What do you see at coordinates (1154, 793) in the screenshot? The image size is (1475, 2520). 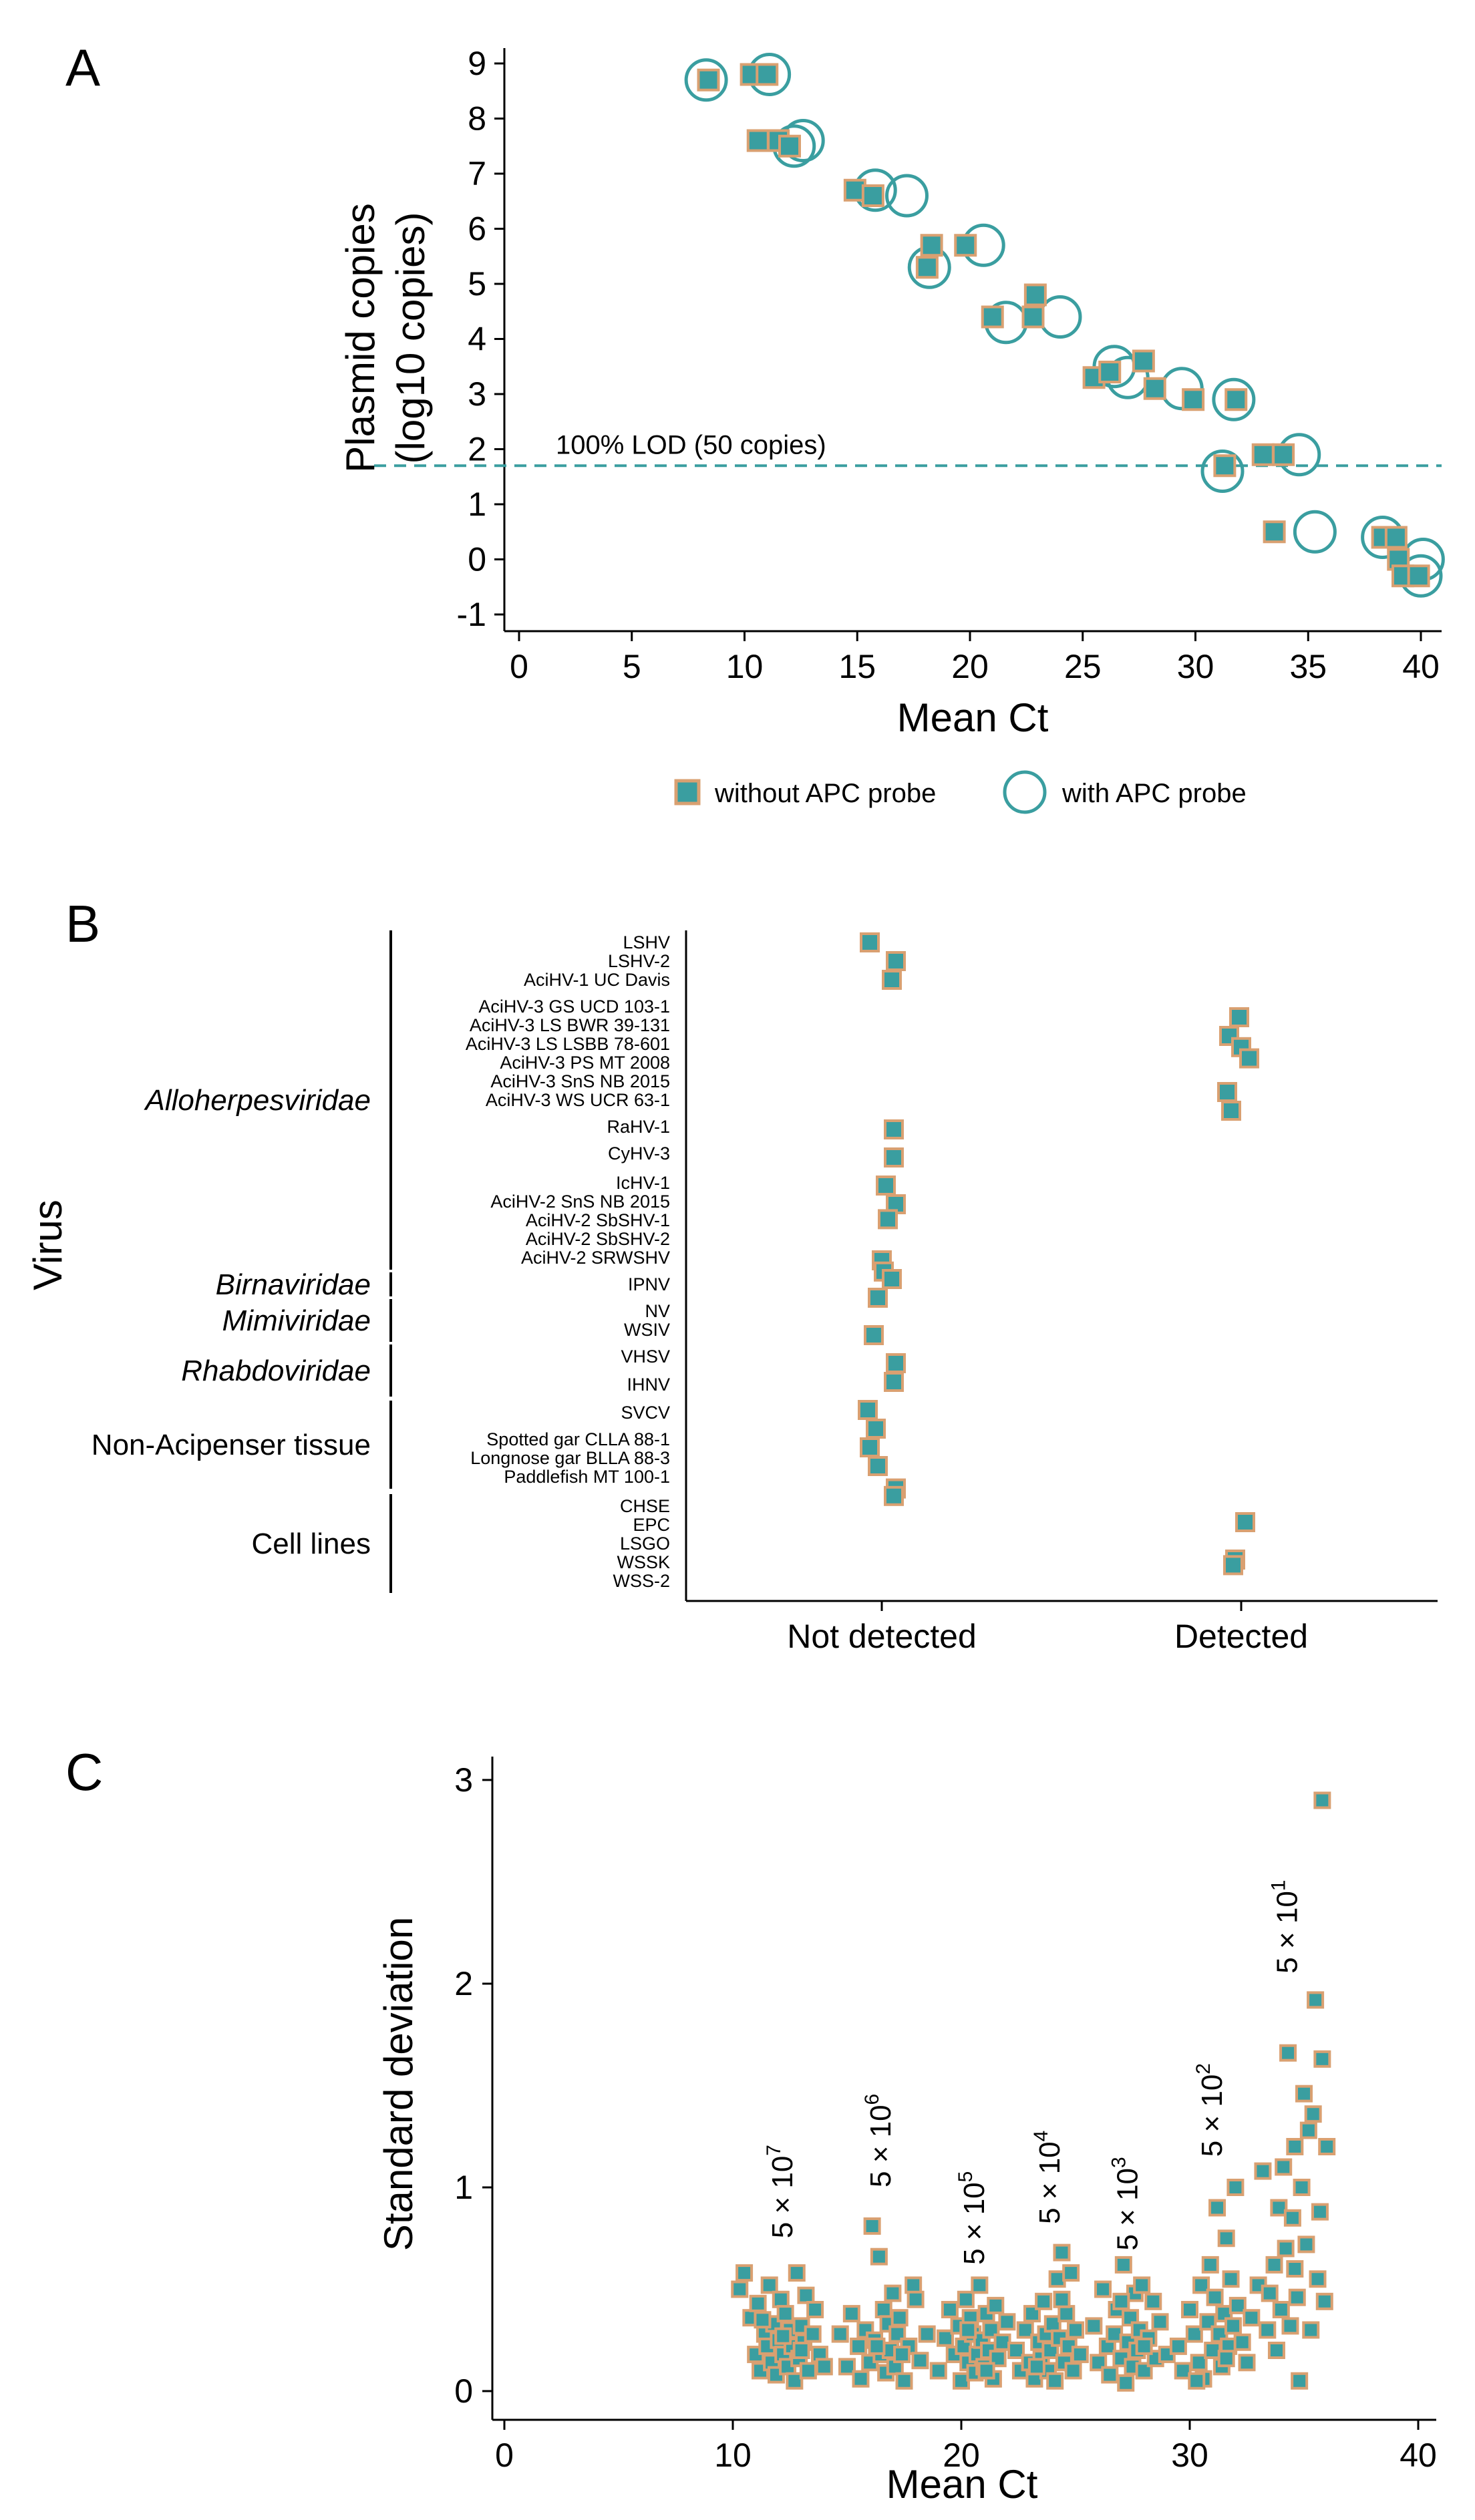 I see `legend-label-with: with APC probe` at bounding box center [1154, 793].